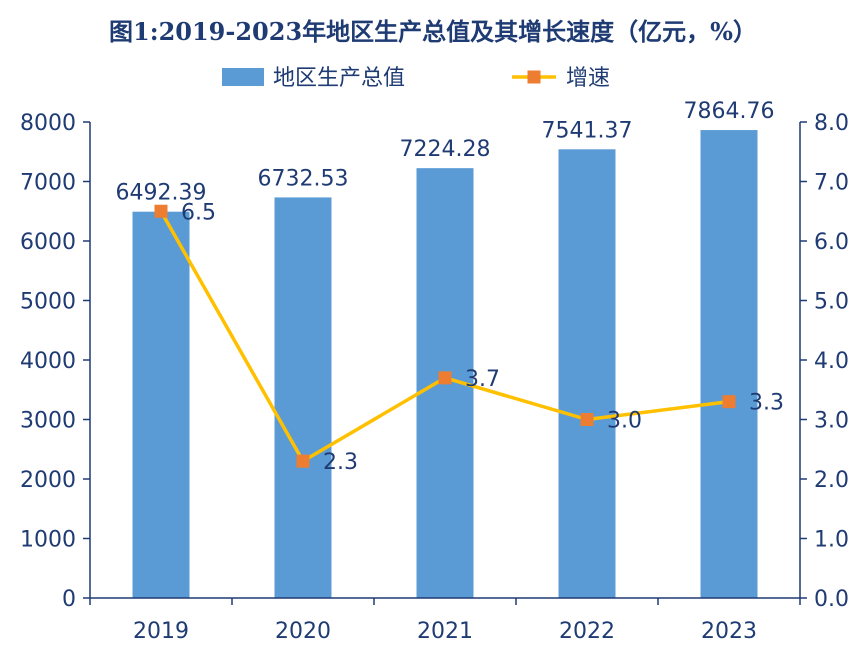 The width and height of the screenshot is (866, 660). What do you see at coordinates (587, 373) in the screenshot?
I see `bar-2022` at bounding box center [587, 373].